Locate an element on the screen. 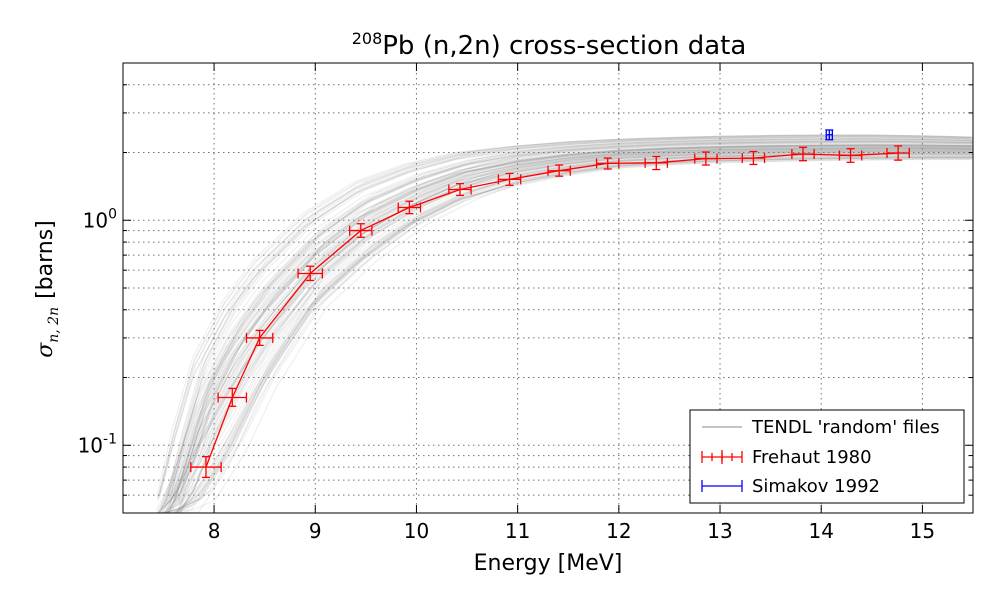  legend-frehaut-swatch is located at coordinates (722, 457).